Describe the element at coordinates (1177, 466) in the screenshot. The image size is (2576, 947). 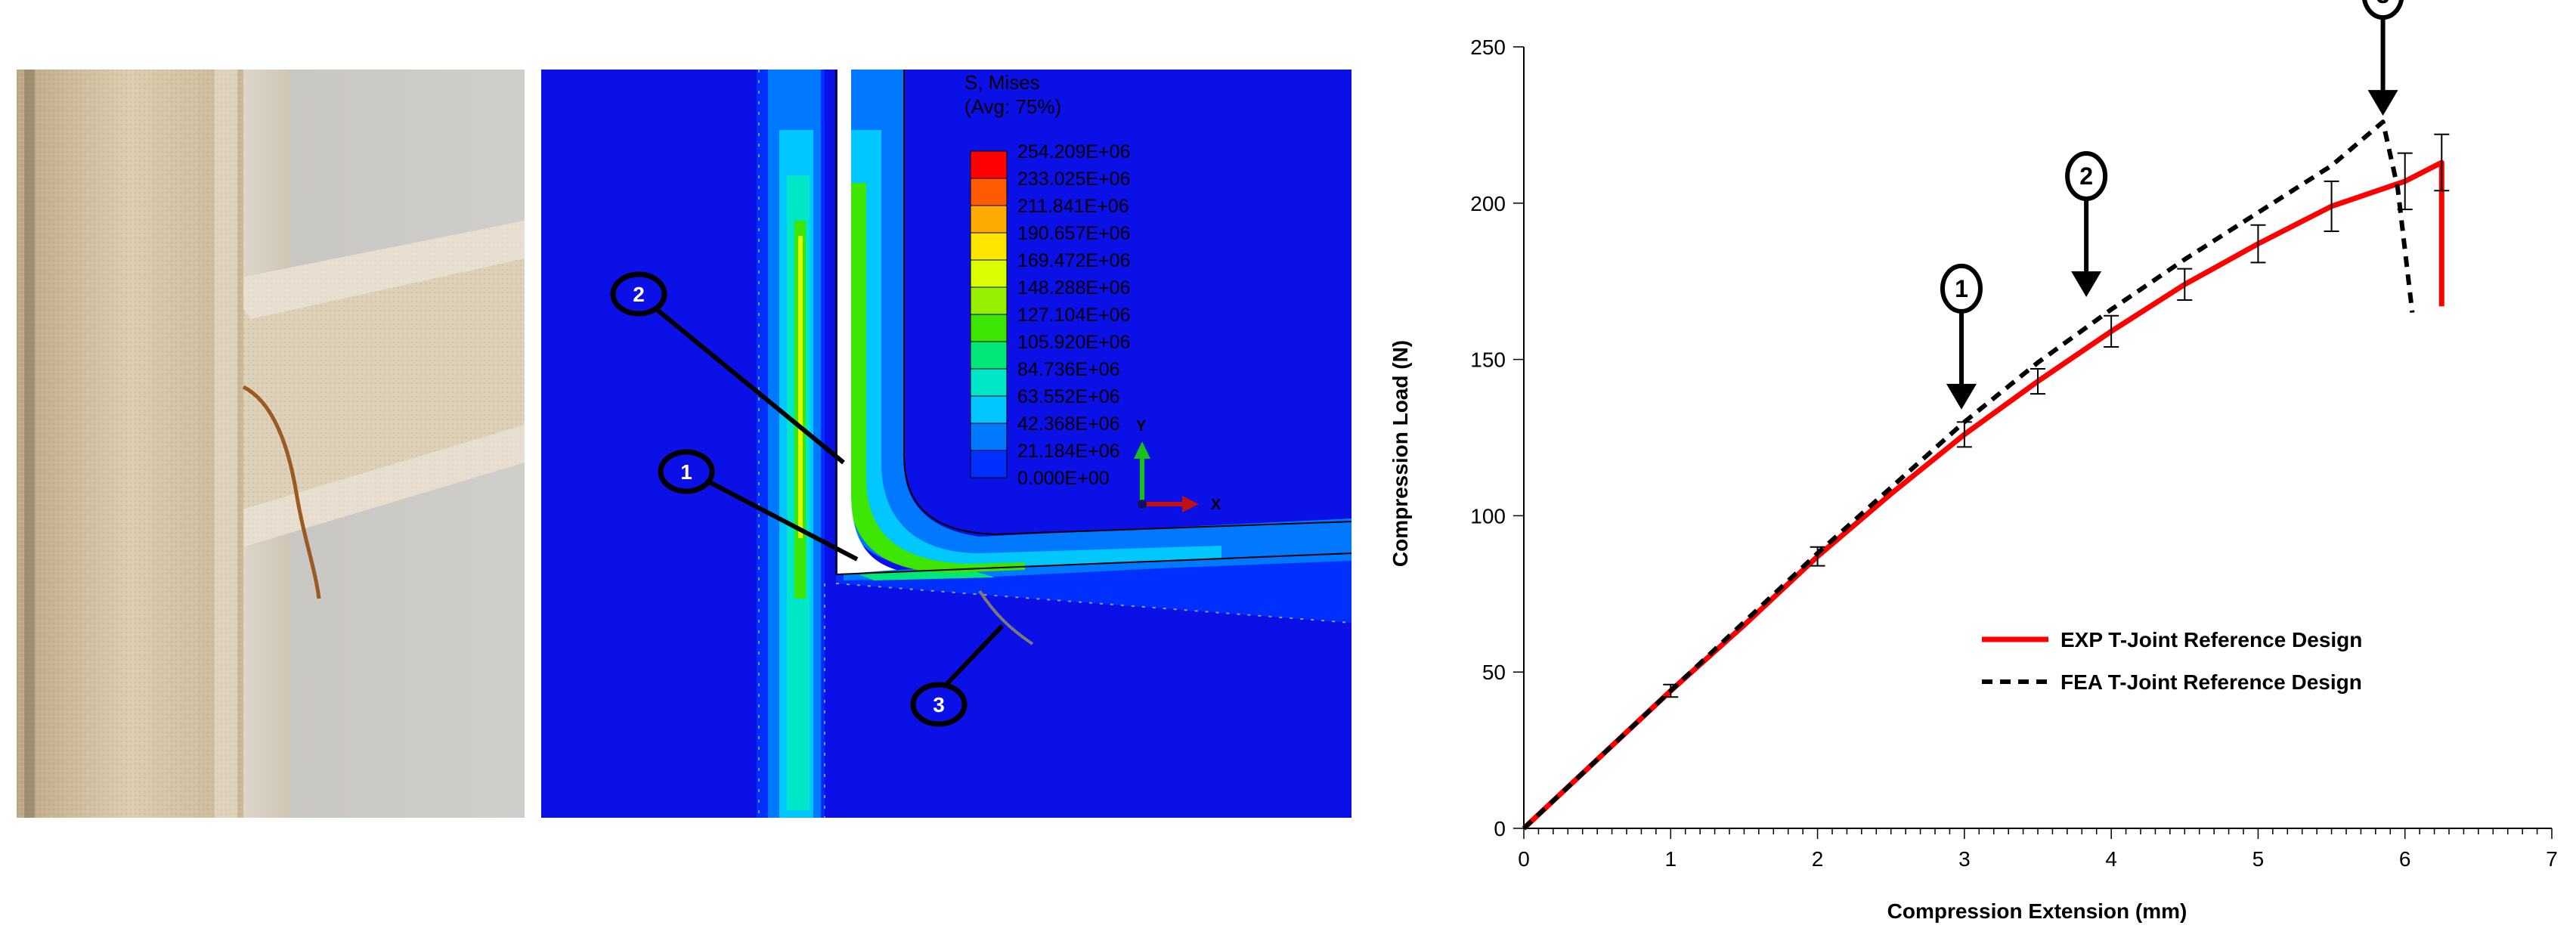
I see `coordinate-triad: Y X` at that location.